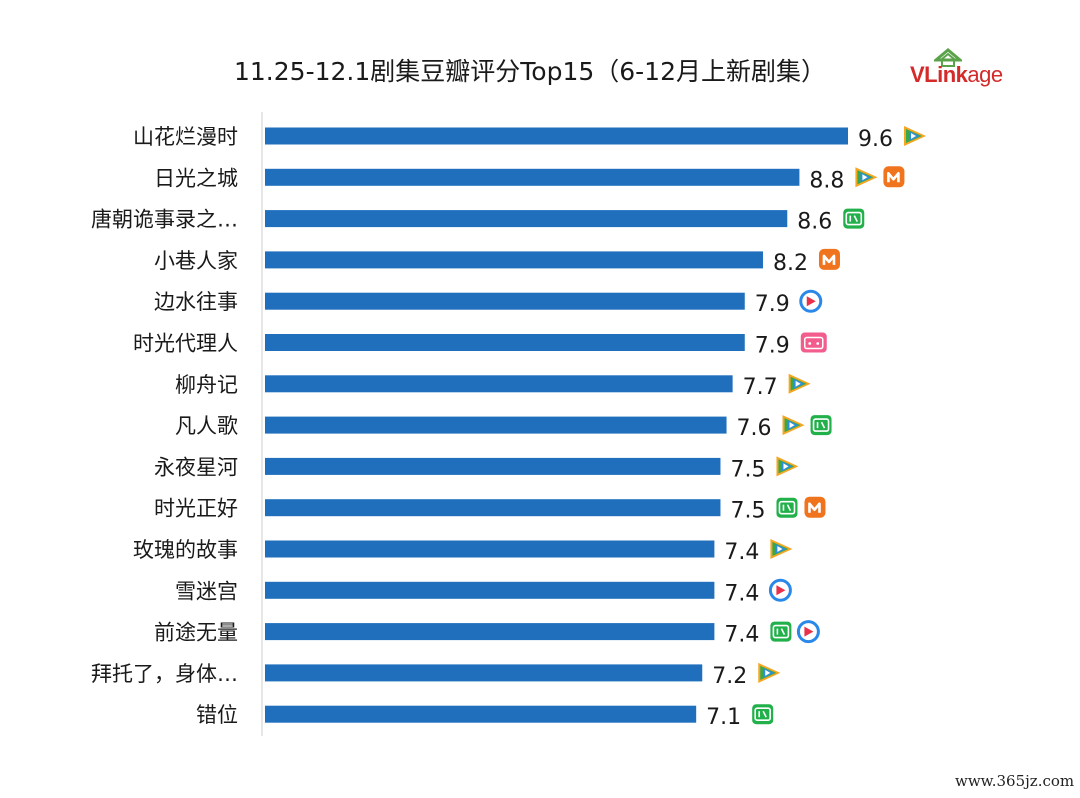 This screenshot has height=798, width=1080. What do you see at coordinates (196, 467) in the screenshot?
I see `category-label: 永夜星河` at bounding box center [196, 467].